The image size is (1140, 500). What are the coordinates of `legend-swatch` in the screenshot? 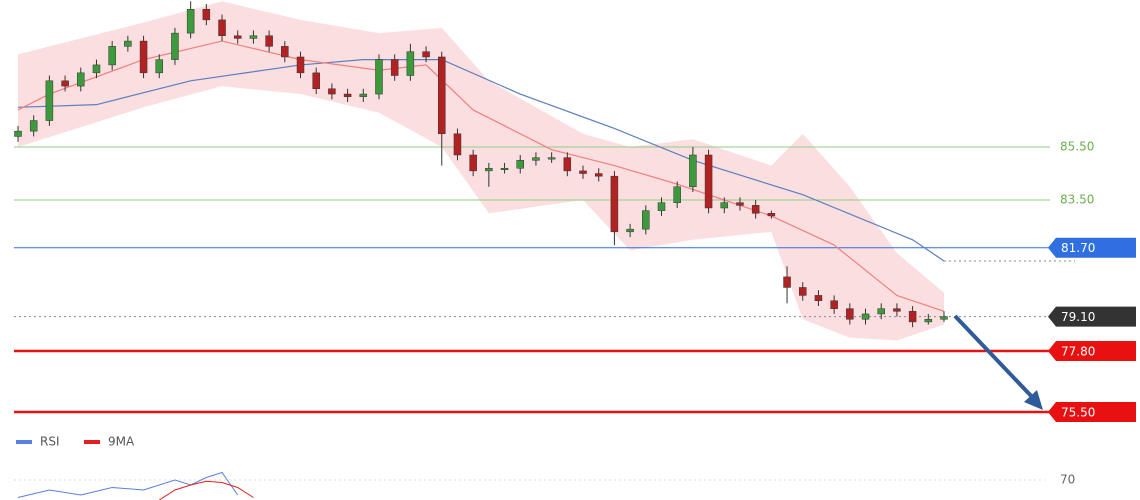 It's located at (92, 442).